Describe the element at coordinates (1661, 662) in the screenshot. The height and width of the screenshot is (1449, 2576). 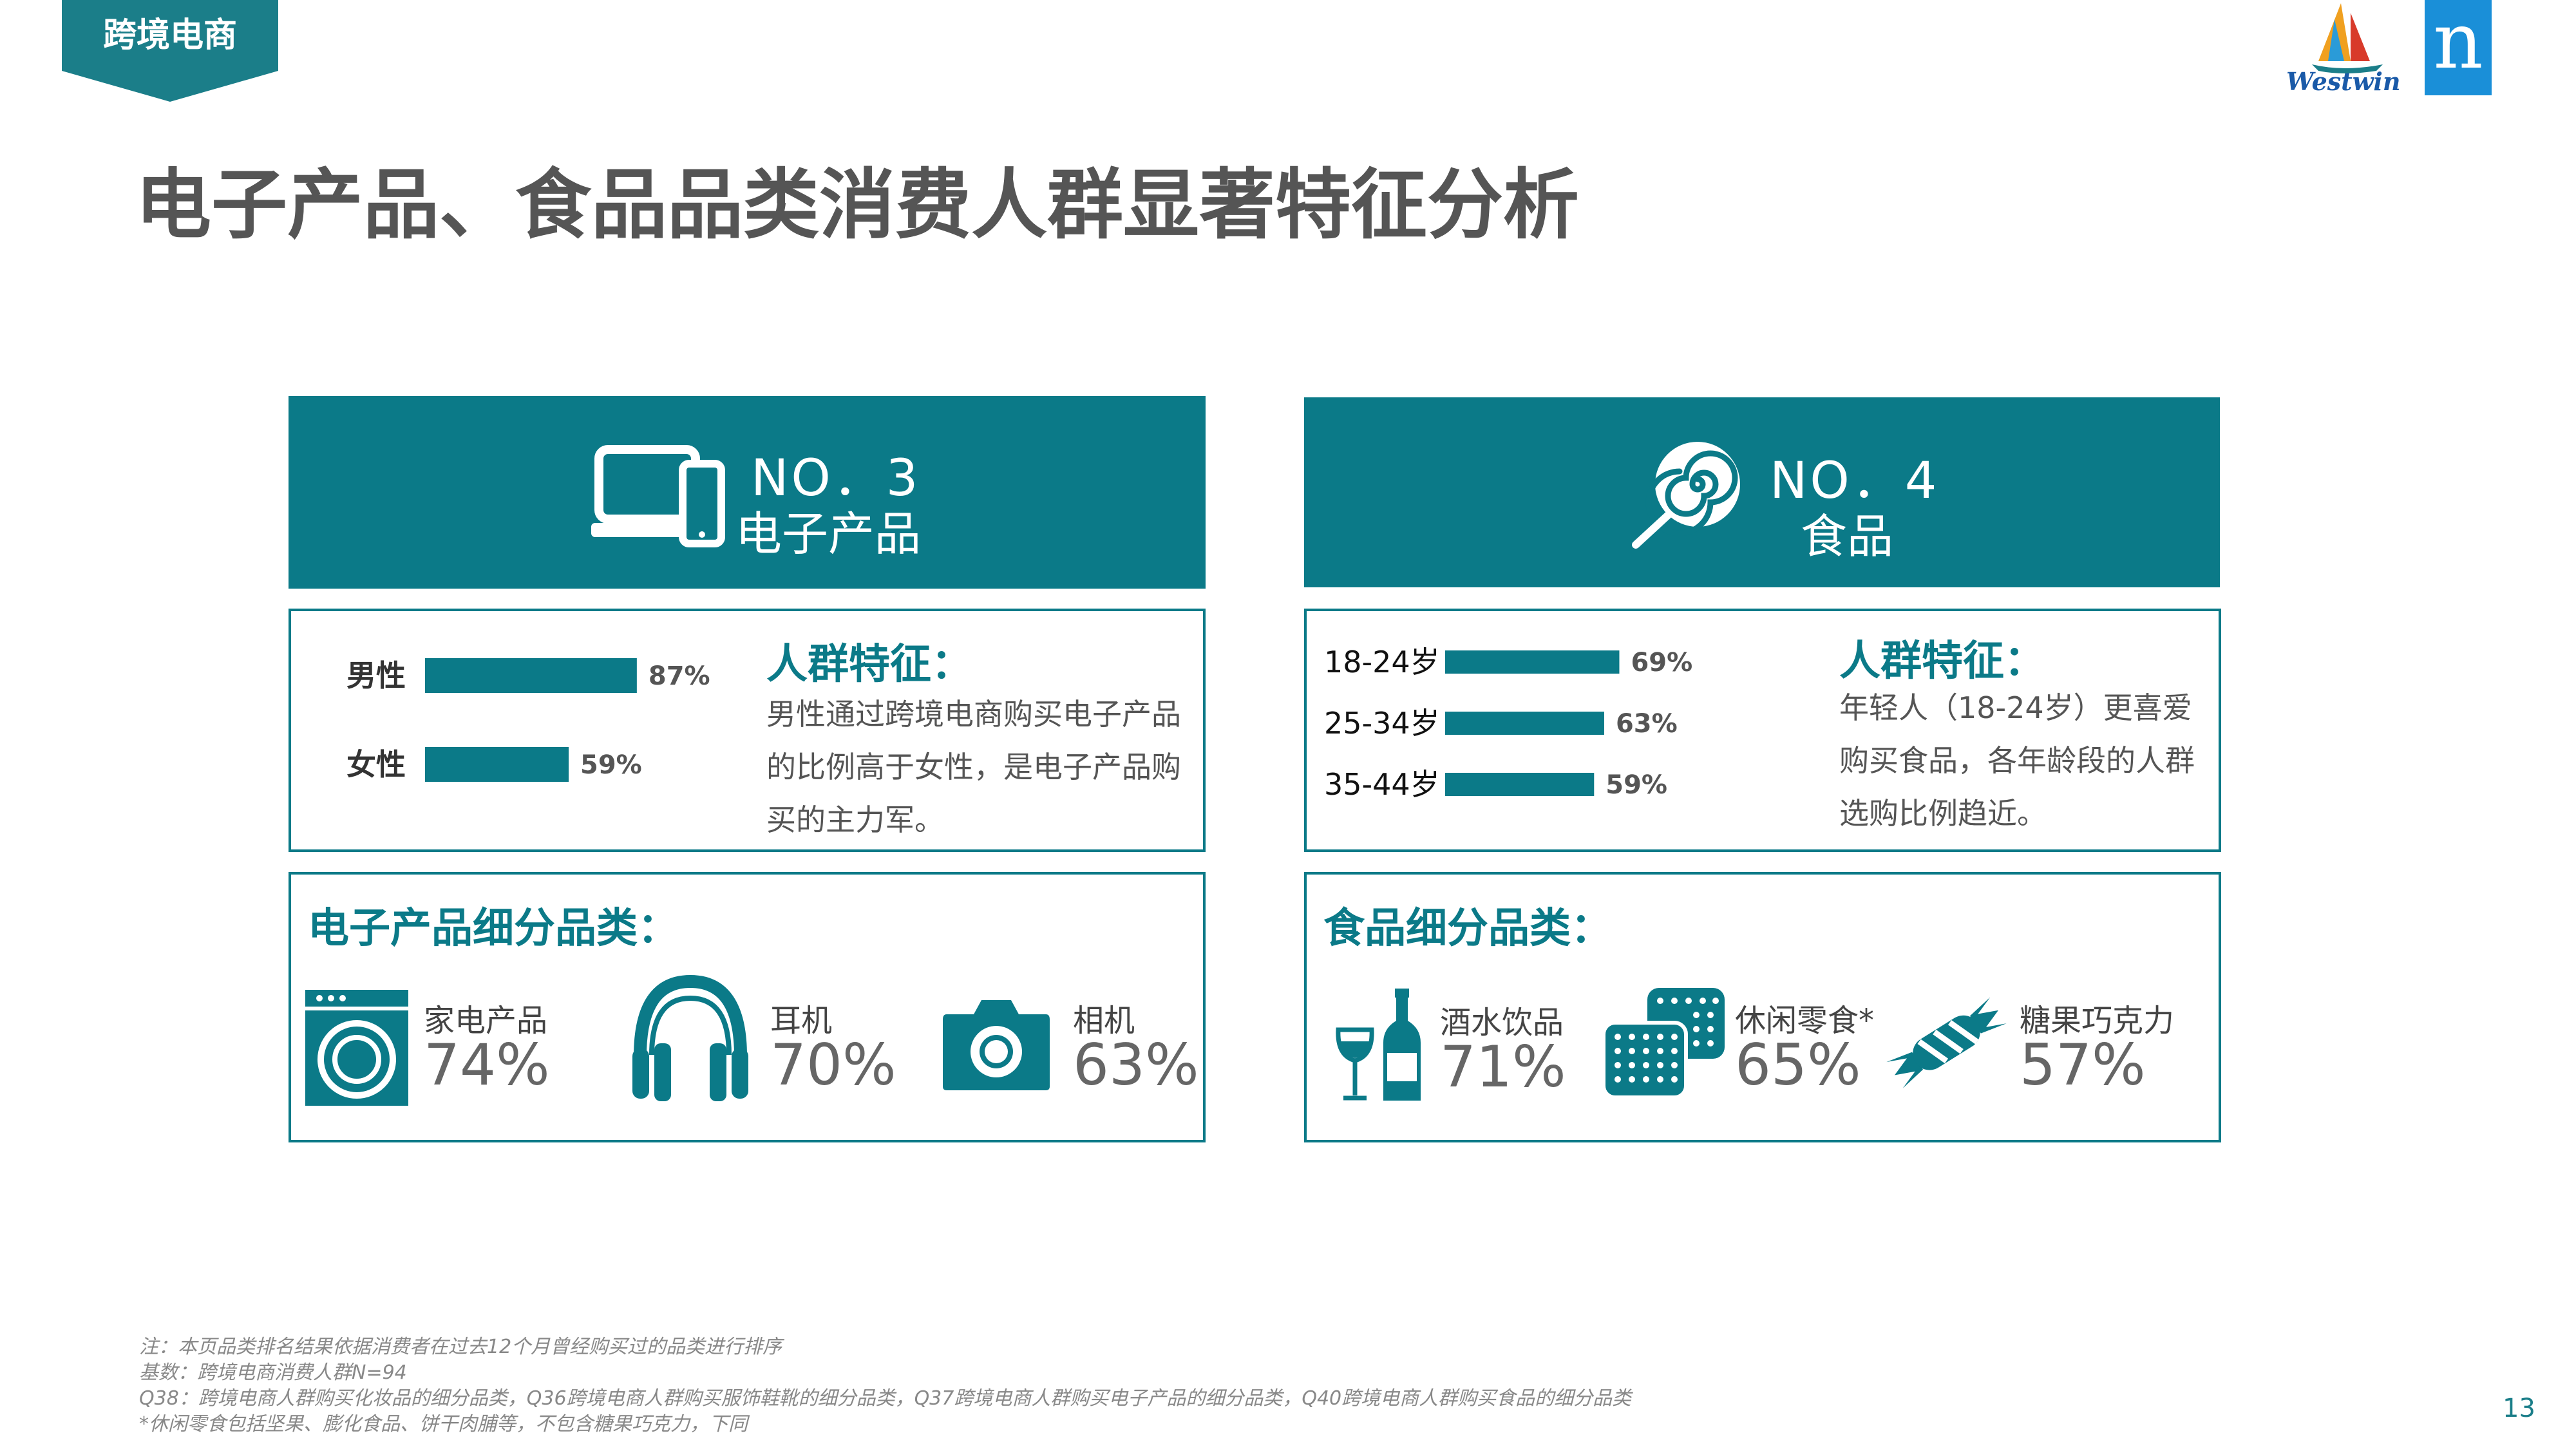
I see `bar-value-label: 69%` at that location.